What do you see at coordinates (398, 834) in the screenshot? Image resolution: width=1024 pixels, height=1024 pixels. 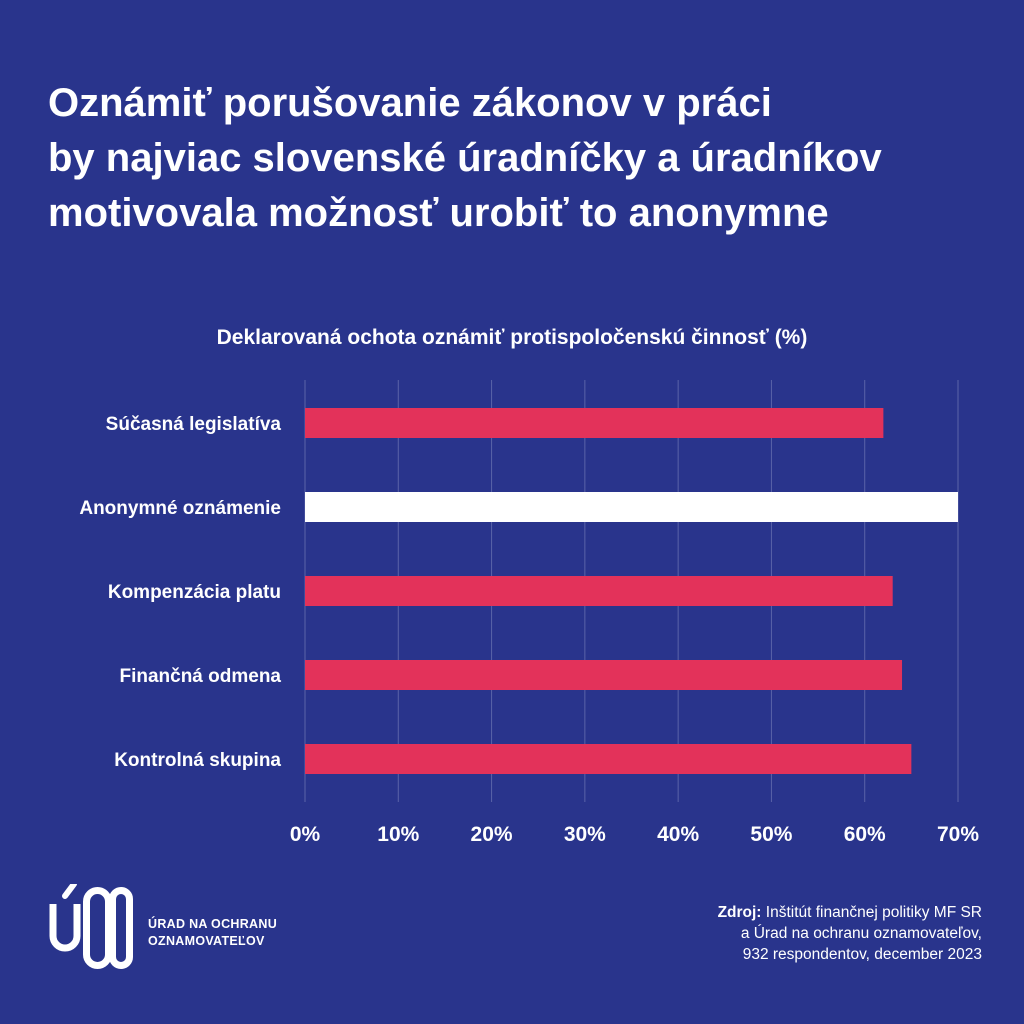 I see `x-tick-label: 10%` at bounding box center [398, 834].